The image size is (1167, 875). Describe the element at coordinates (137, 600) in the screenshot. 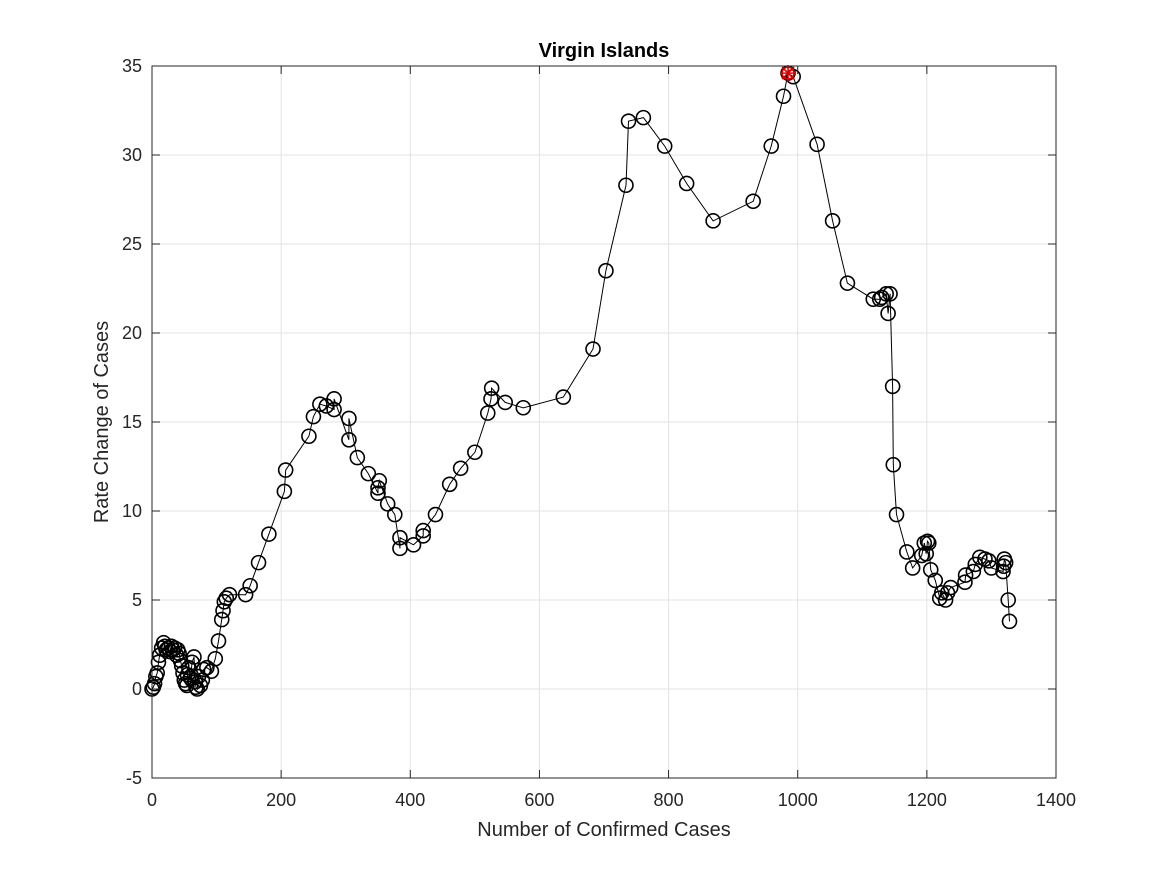

I see `y-tick-label: 5` at that location.